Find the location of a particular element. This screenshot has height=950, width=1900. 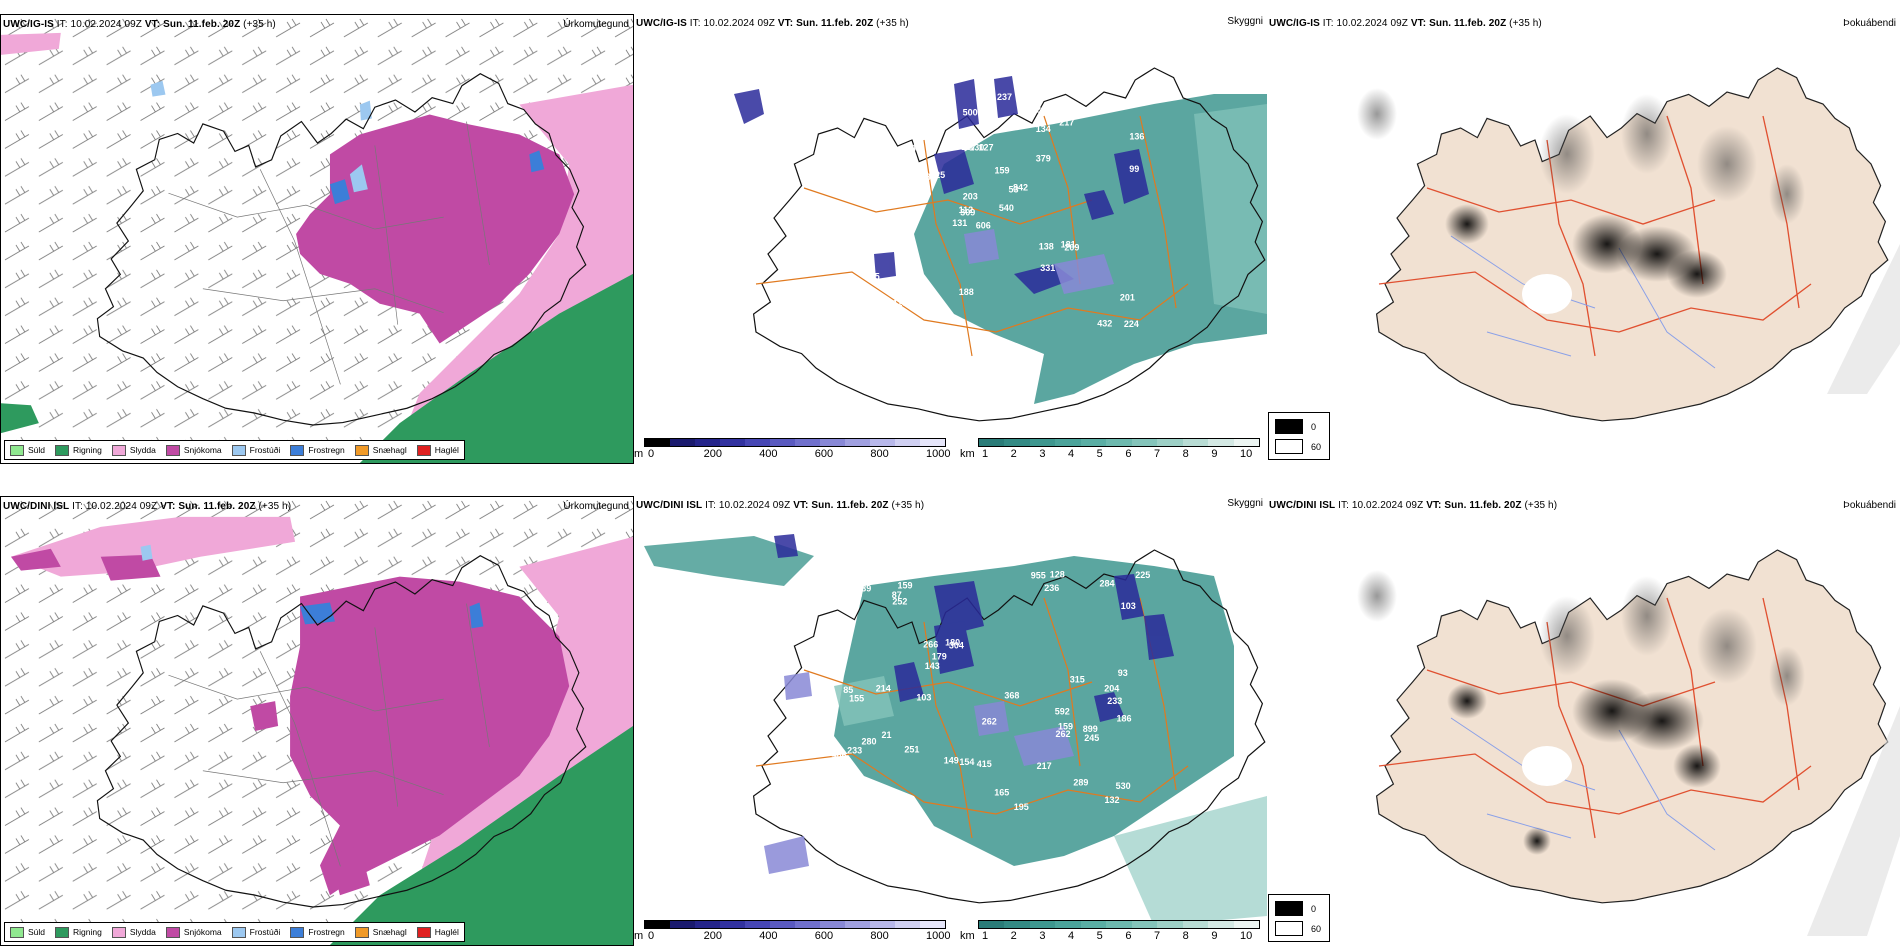

station-value-label: 240 is located at coordinates (861, 786).